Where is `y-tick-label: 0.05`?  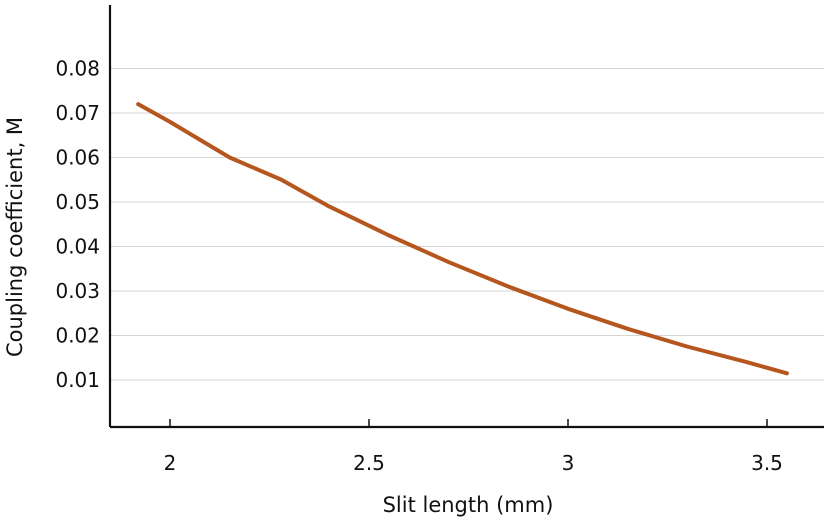 y-tick-label: 0.05 is located at coordinates (77, 202).